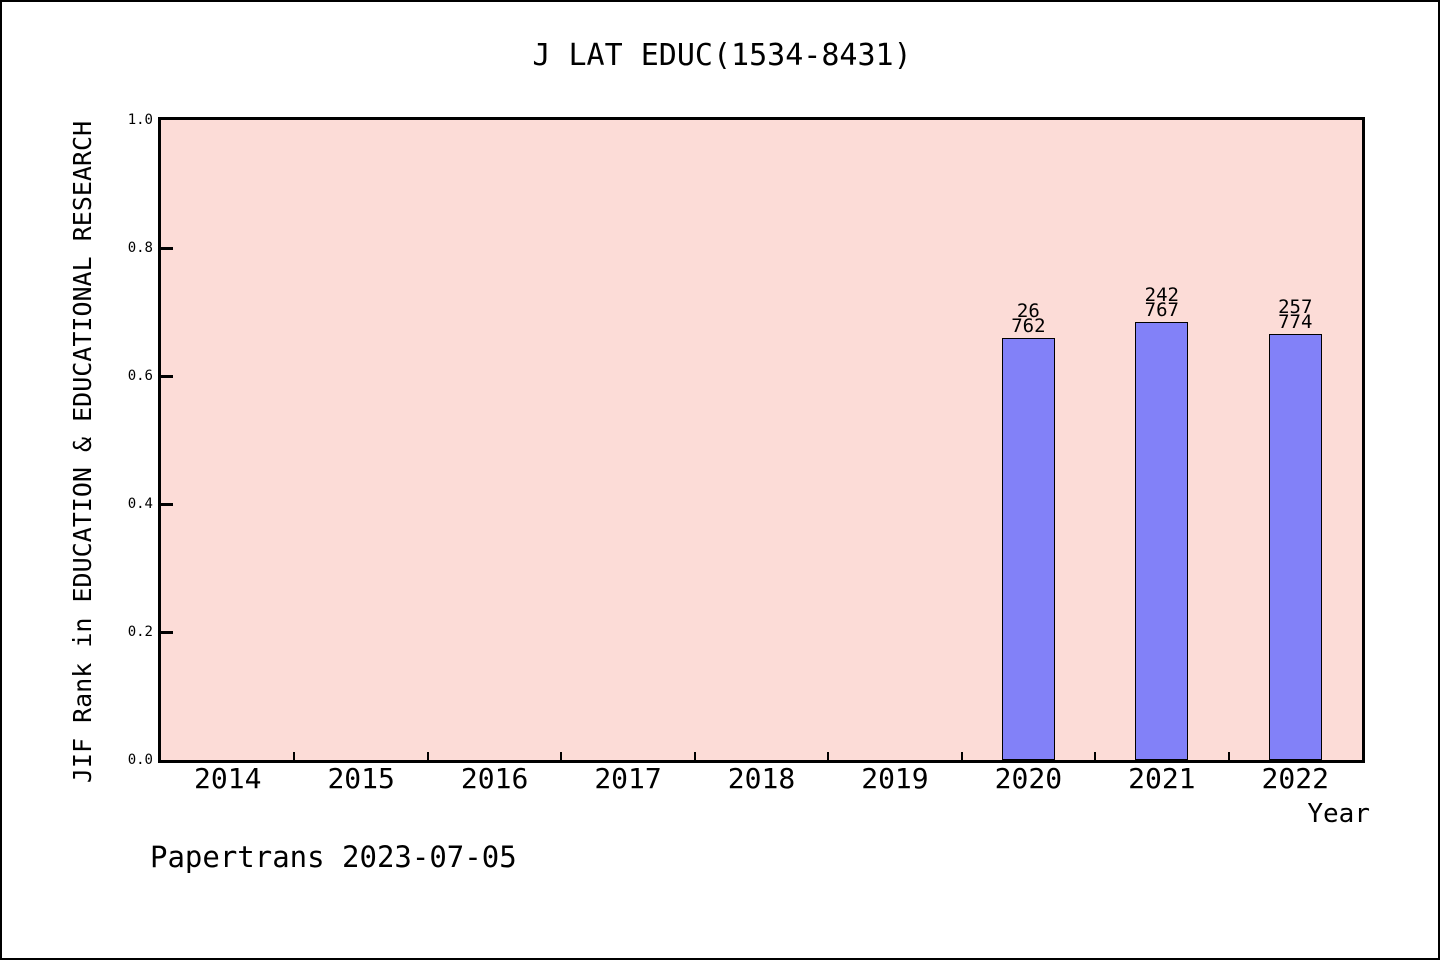 The width and height of the screenshot is (1440, 960). Describe the element at coordinates (1295, 546) in the screenshot. I see `bar-2022` at that location.